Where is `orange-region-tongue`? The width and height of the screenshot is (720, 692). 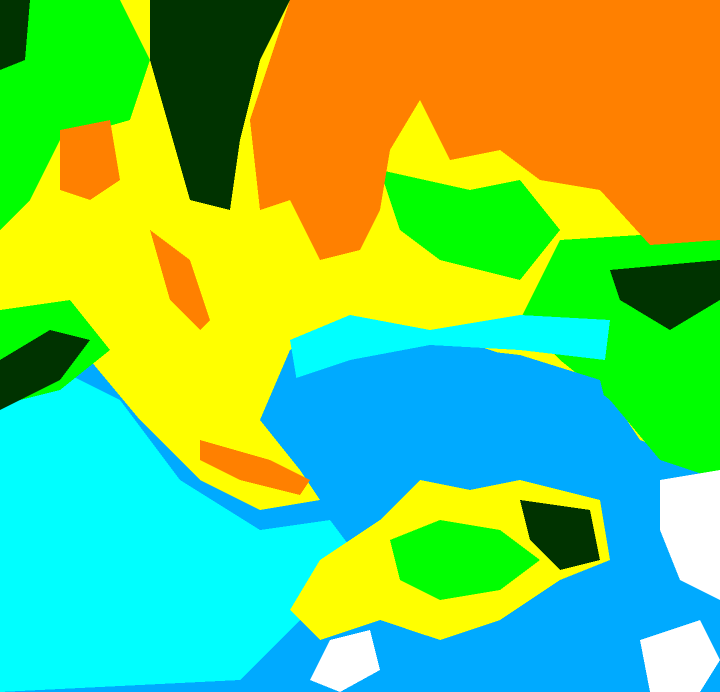
orange-region-tongue is located at coordinates (255, 467).